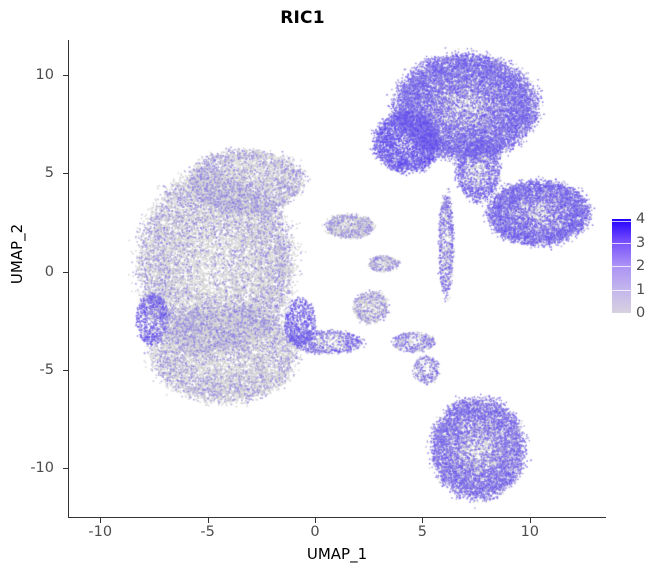  What do you see at coordinates (49, 271) in the screenshot?
I see `y-tick-label: 0` at bounding box center [49, 271].